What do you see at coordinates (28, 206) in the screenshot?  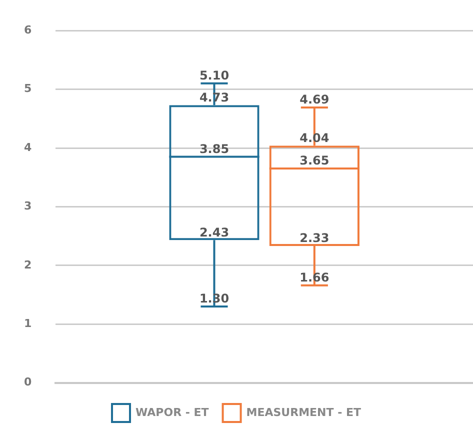 I see `y-tick-label: 3` at bounding box center [28, 206].